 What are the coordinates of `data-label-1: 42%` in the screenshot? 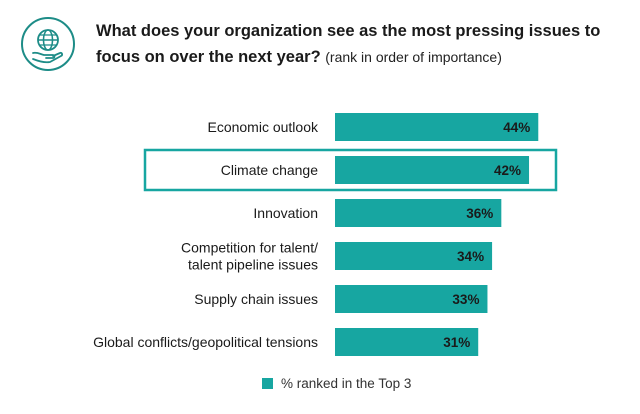 It's located at (507, 170).